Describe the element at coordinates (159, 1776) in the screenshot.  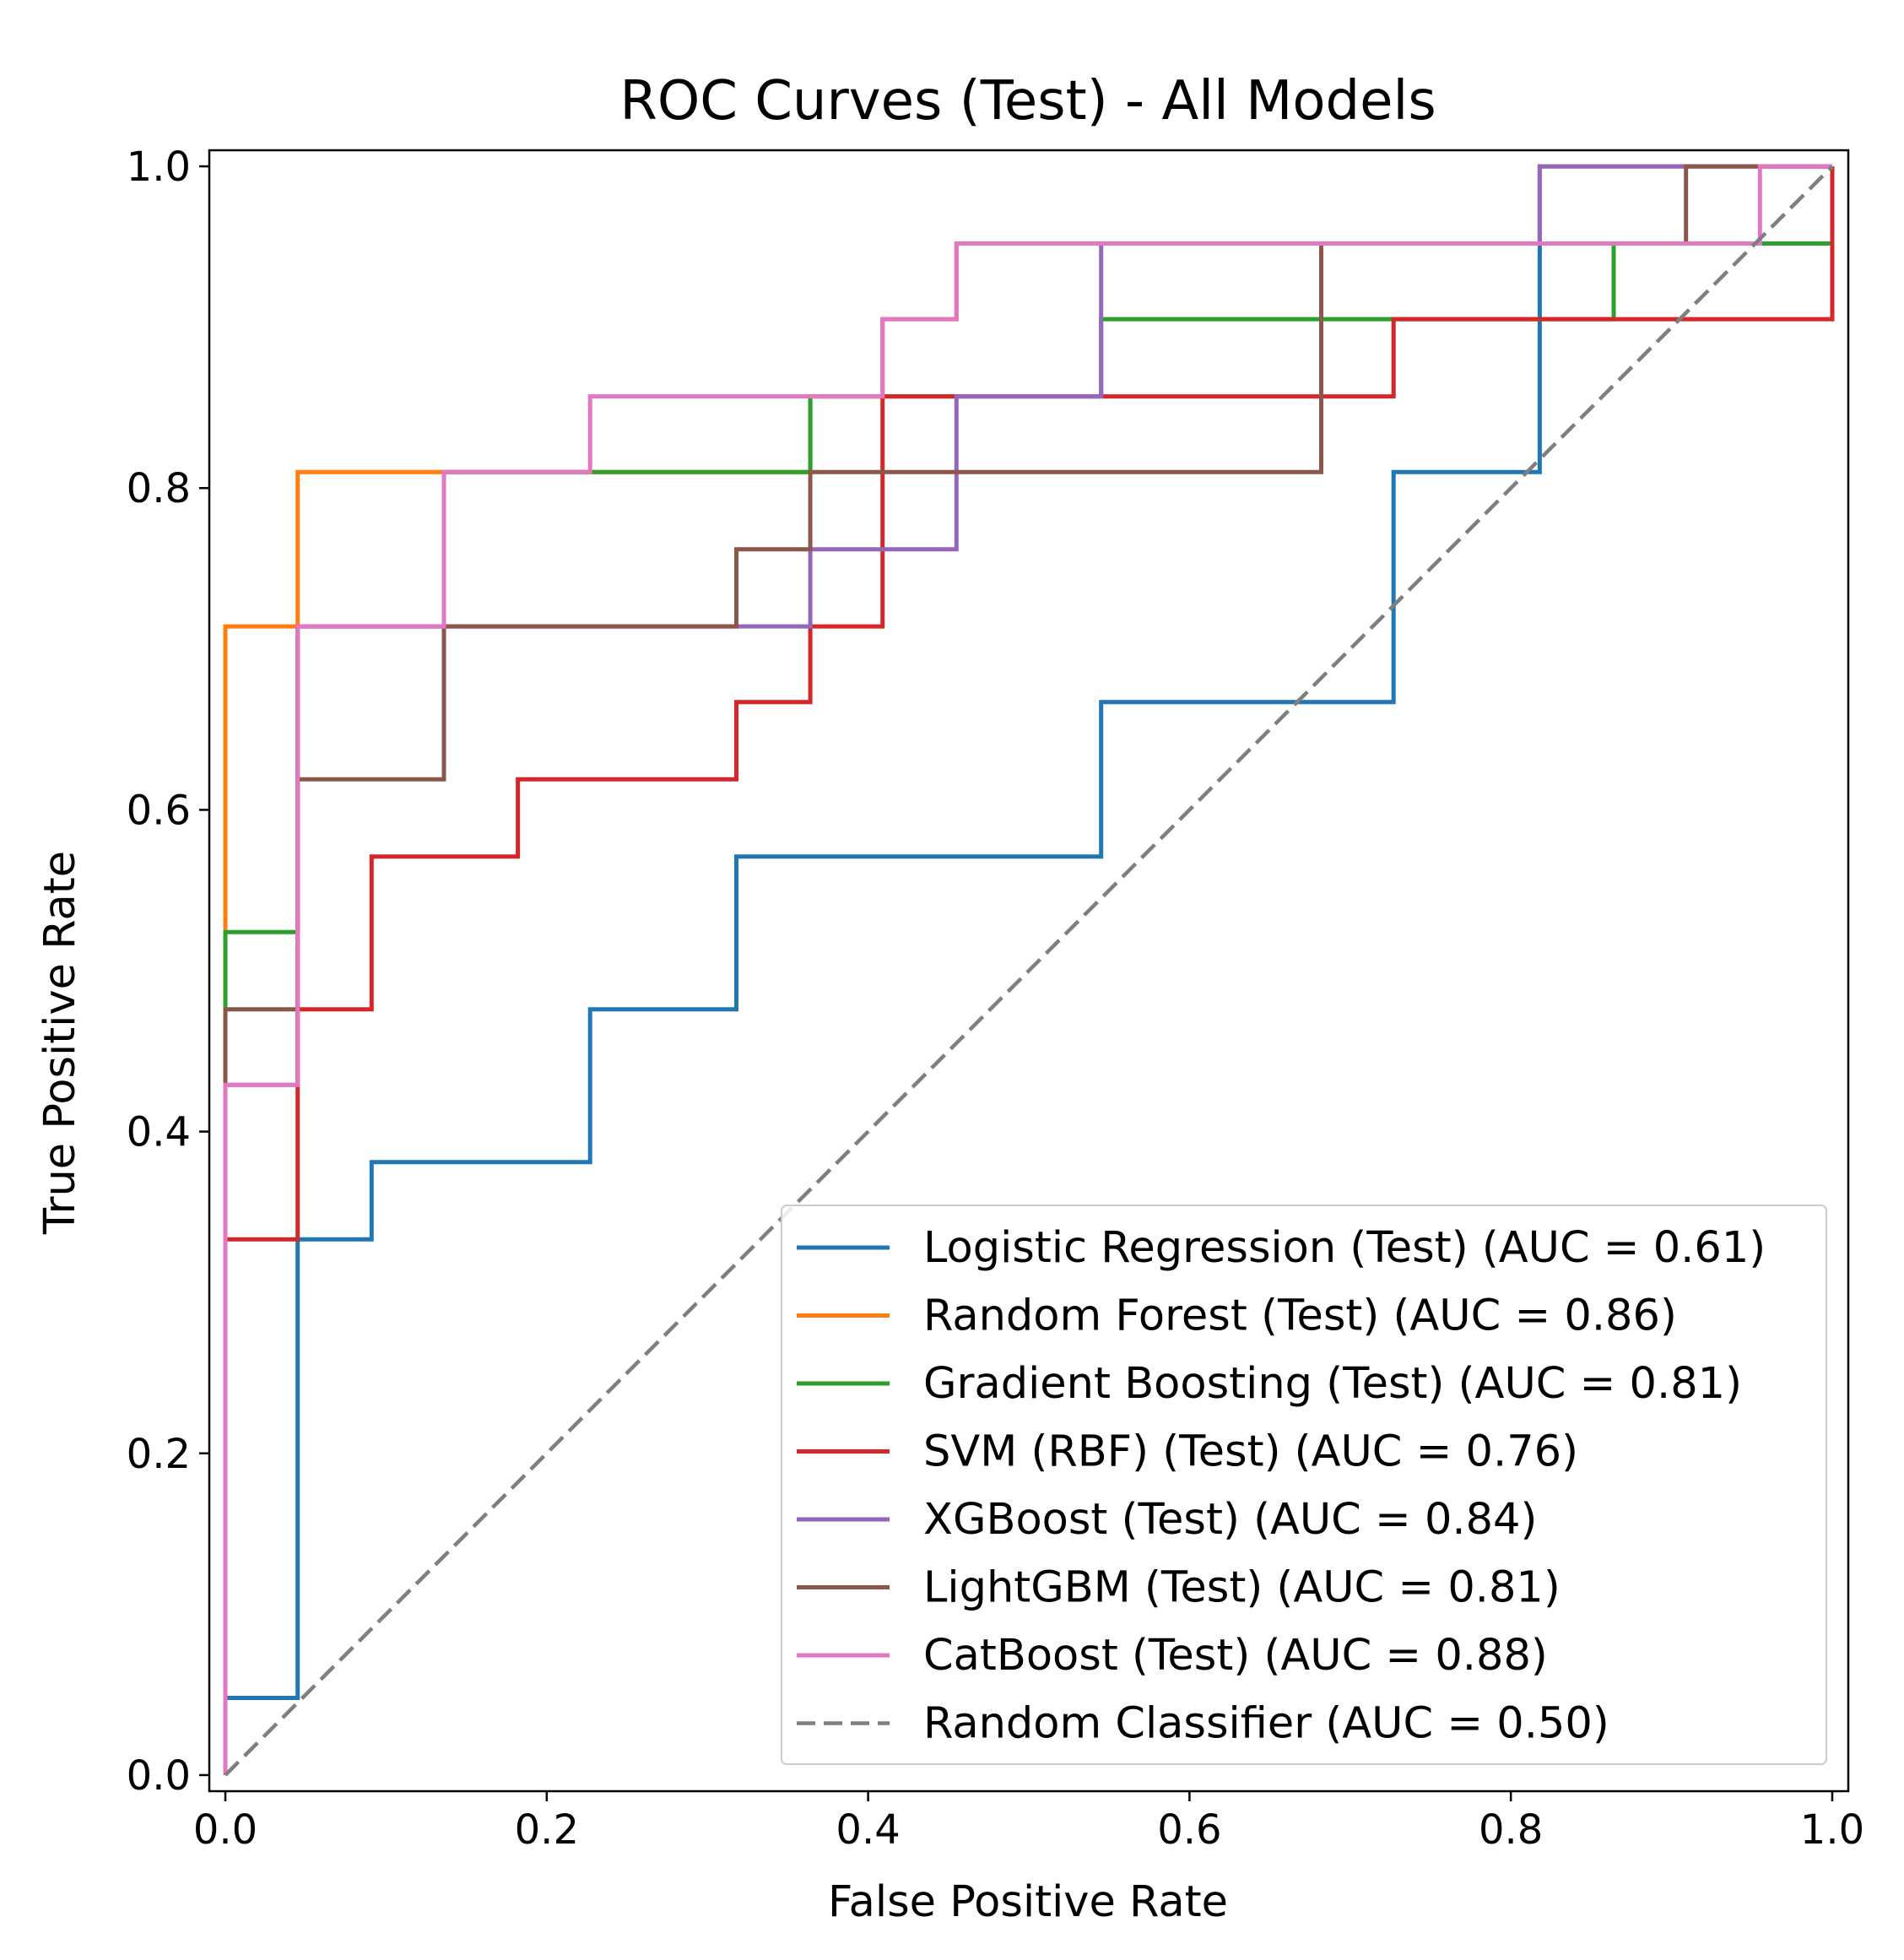
I see `y-tick-label-0: 0.0` at that location.